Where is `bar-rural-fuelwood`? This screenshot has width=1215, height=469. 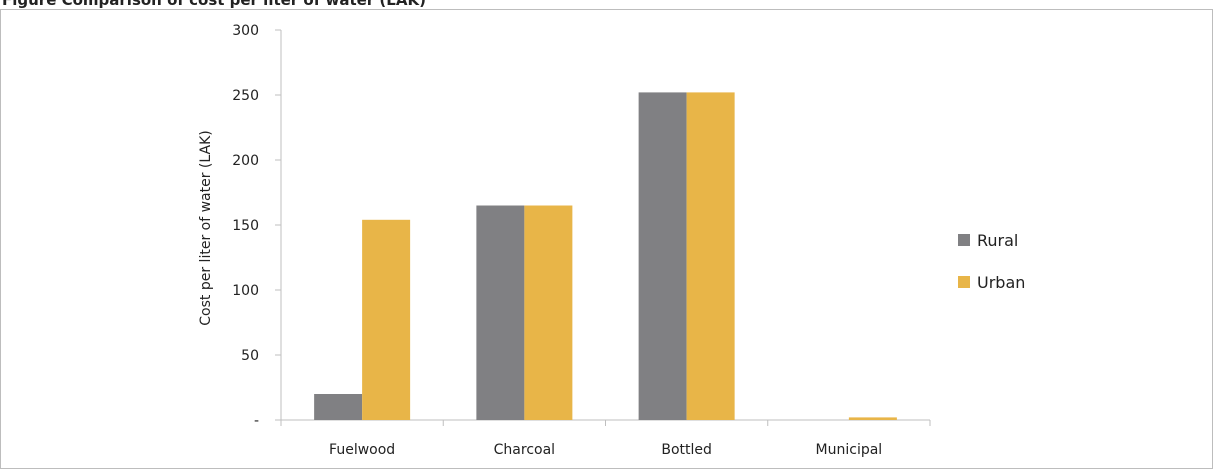 bar-rural-fuelwood is located at coordinates (338, 407).